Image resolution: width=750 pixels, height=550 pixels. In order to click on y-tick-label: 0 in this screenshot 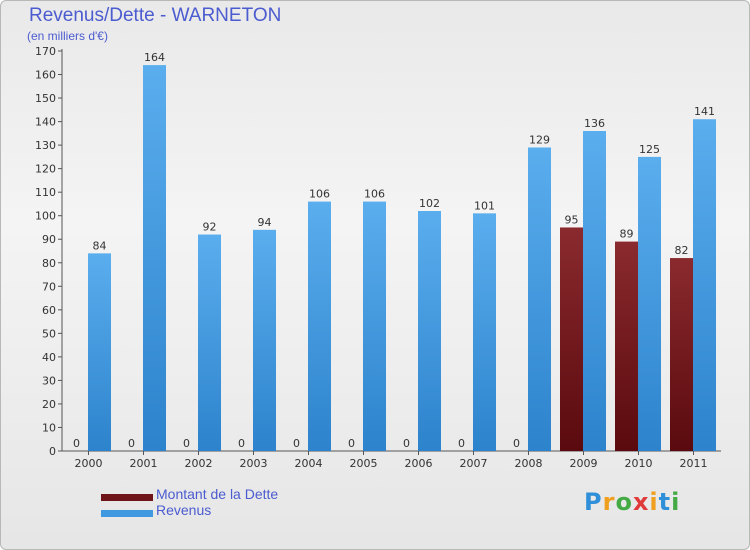, I will do `click(52, 451)`.